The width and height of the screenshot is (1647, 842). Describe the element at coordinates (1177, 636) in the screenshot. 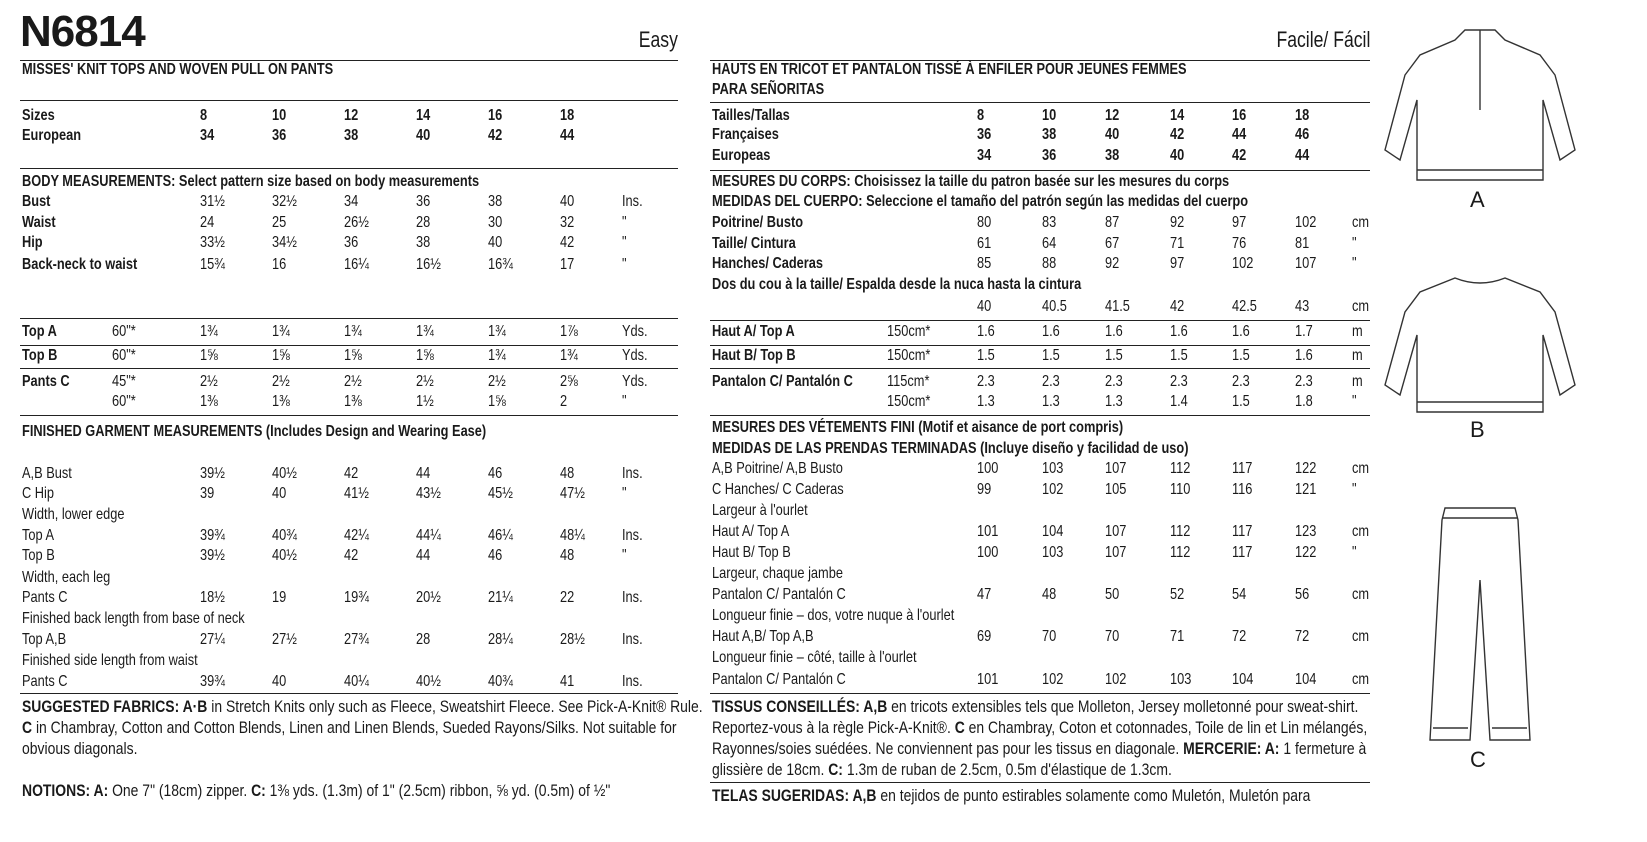

I see `cell: 71` at that location.